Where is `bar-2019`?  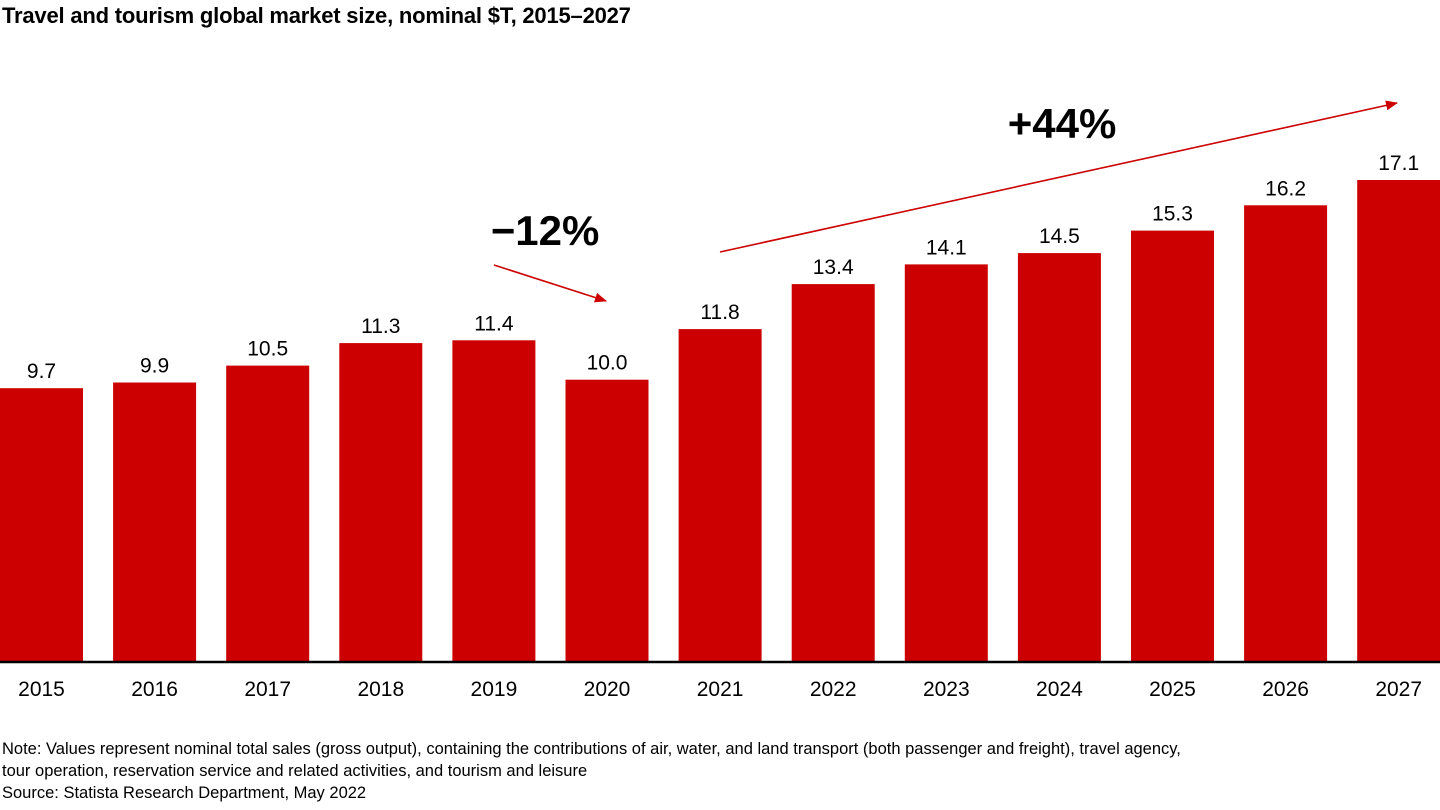
bar-2019 is located at coordinates (494, 500).